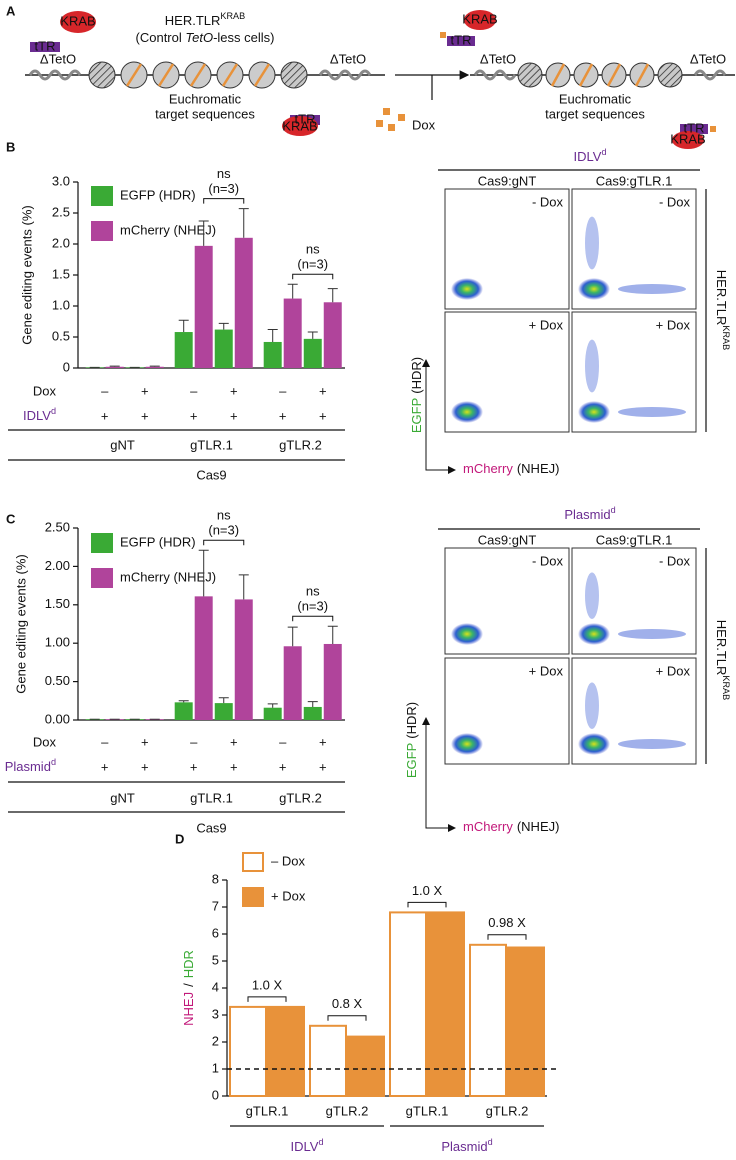 The width and height of the screenshot is (736, 1160). Describe the element at coordinates (57, 526) in the screenshot. I see `y-tick-label: 2.50` at that location.